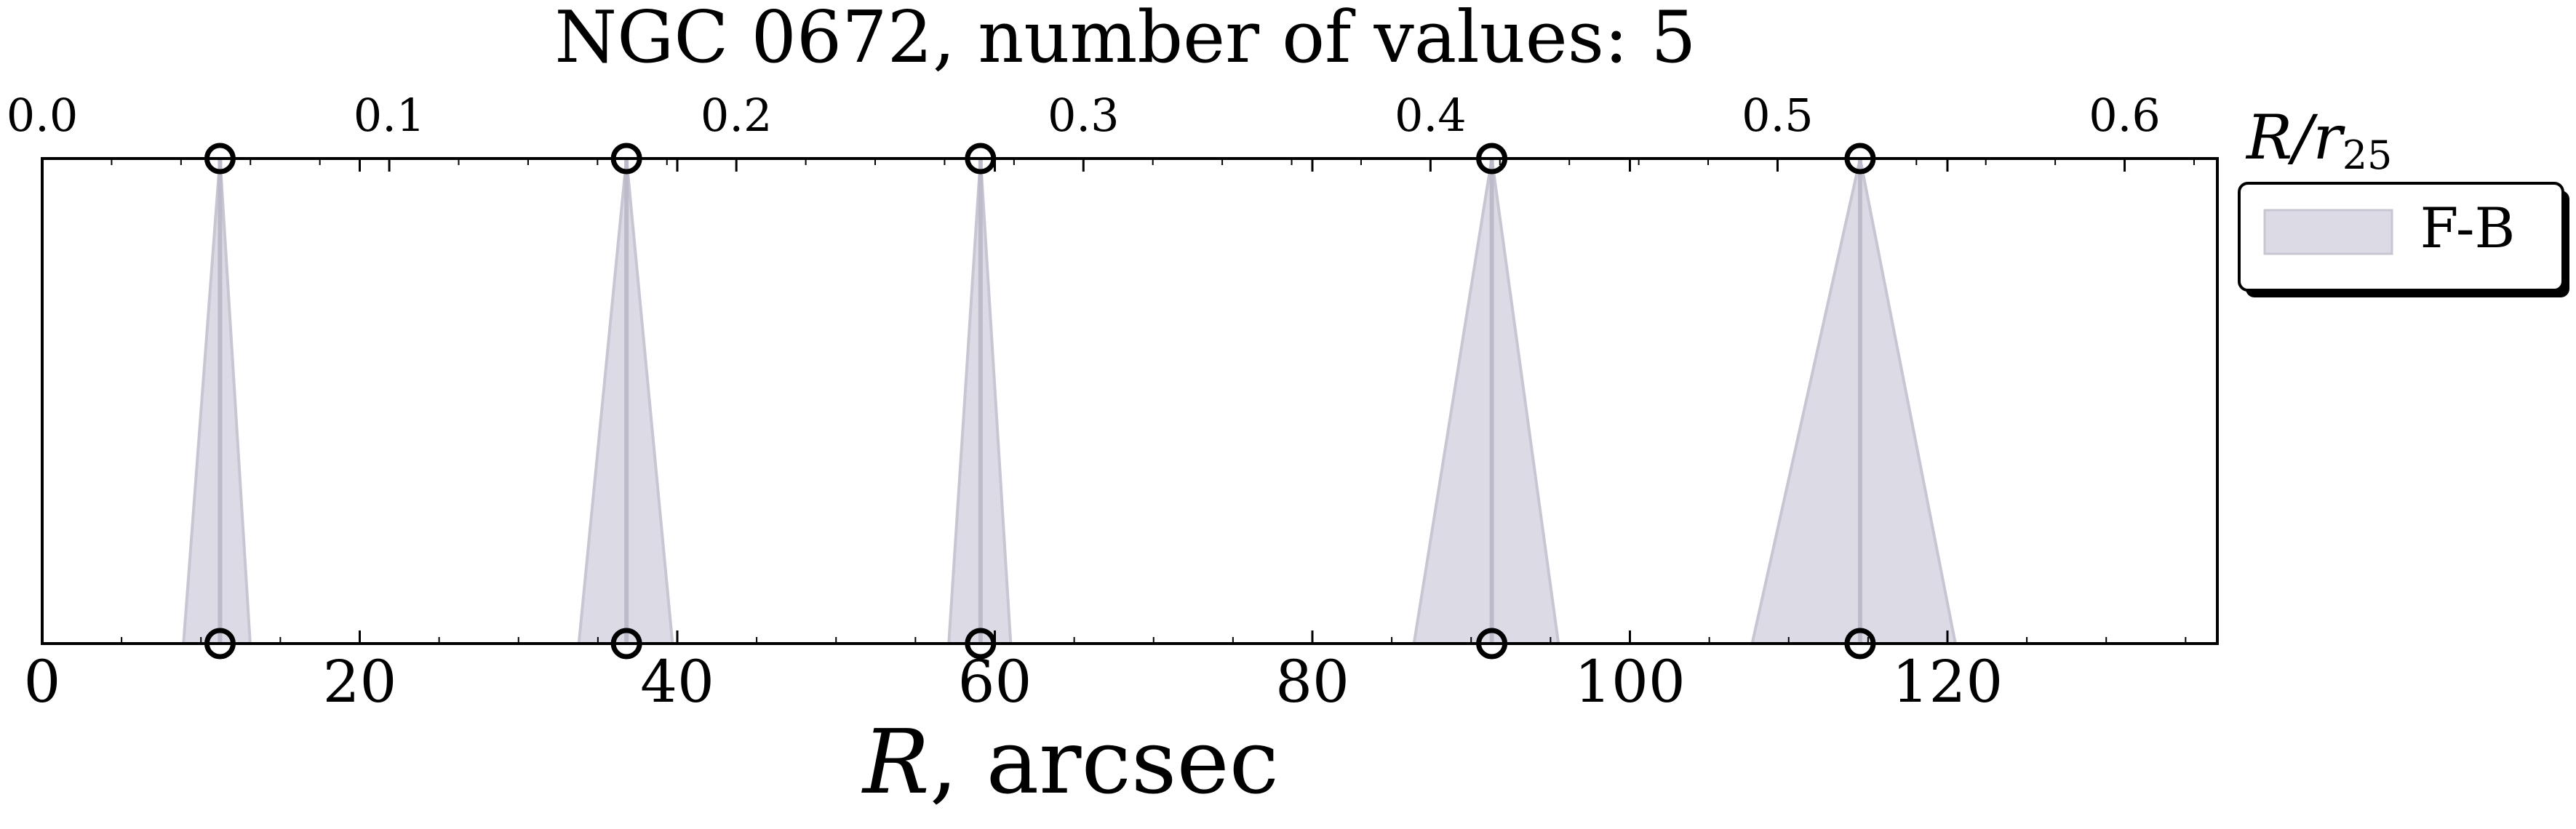  I want to click on bottom-tick-label-0: 0, so click(42, 682).